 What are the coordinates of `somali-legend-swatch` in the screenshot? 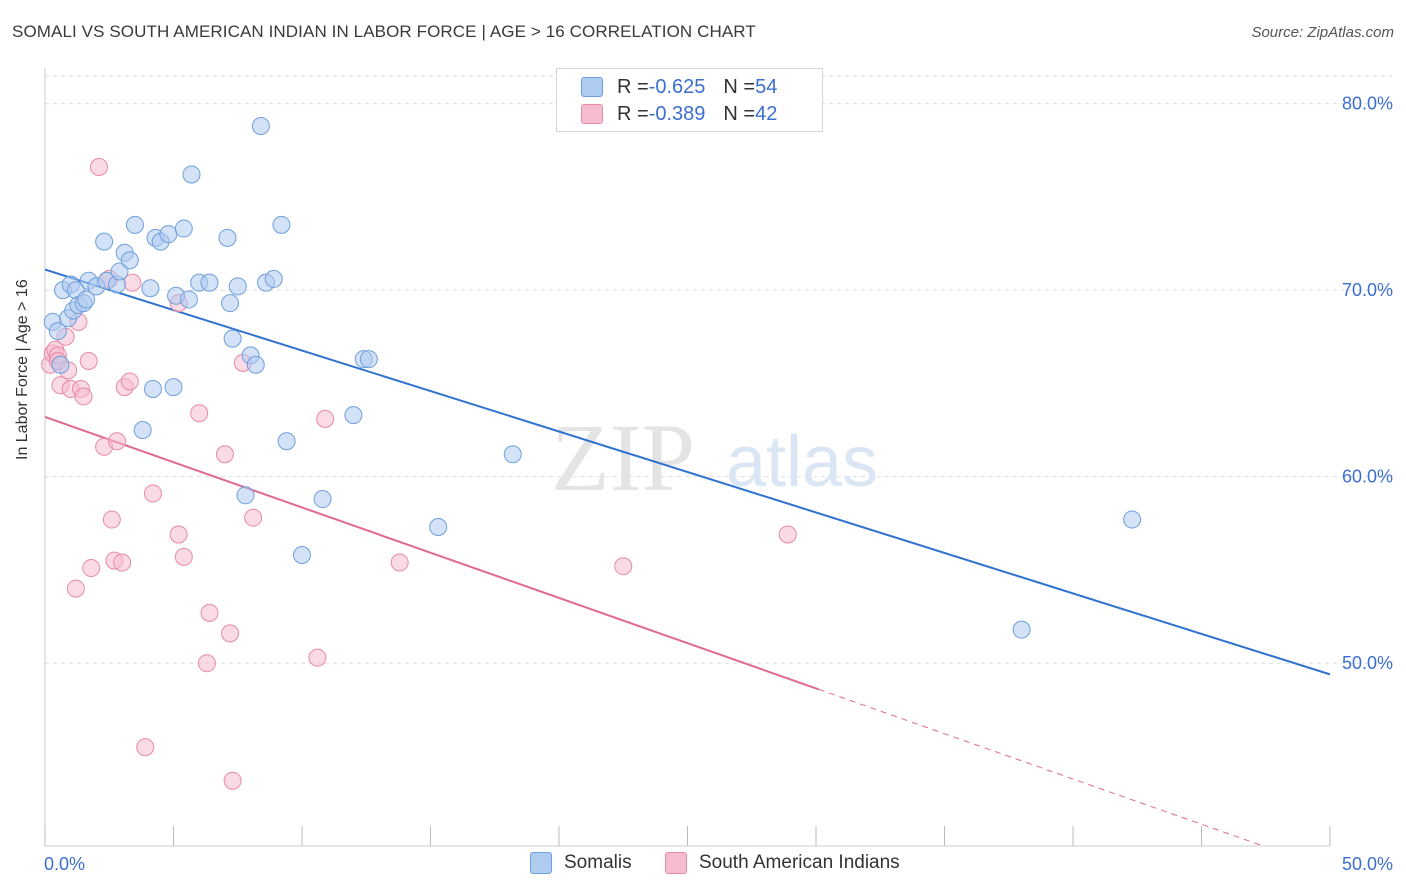 It's located at (541, 863).